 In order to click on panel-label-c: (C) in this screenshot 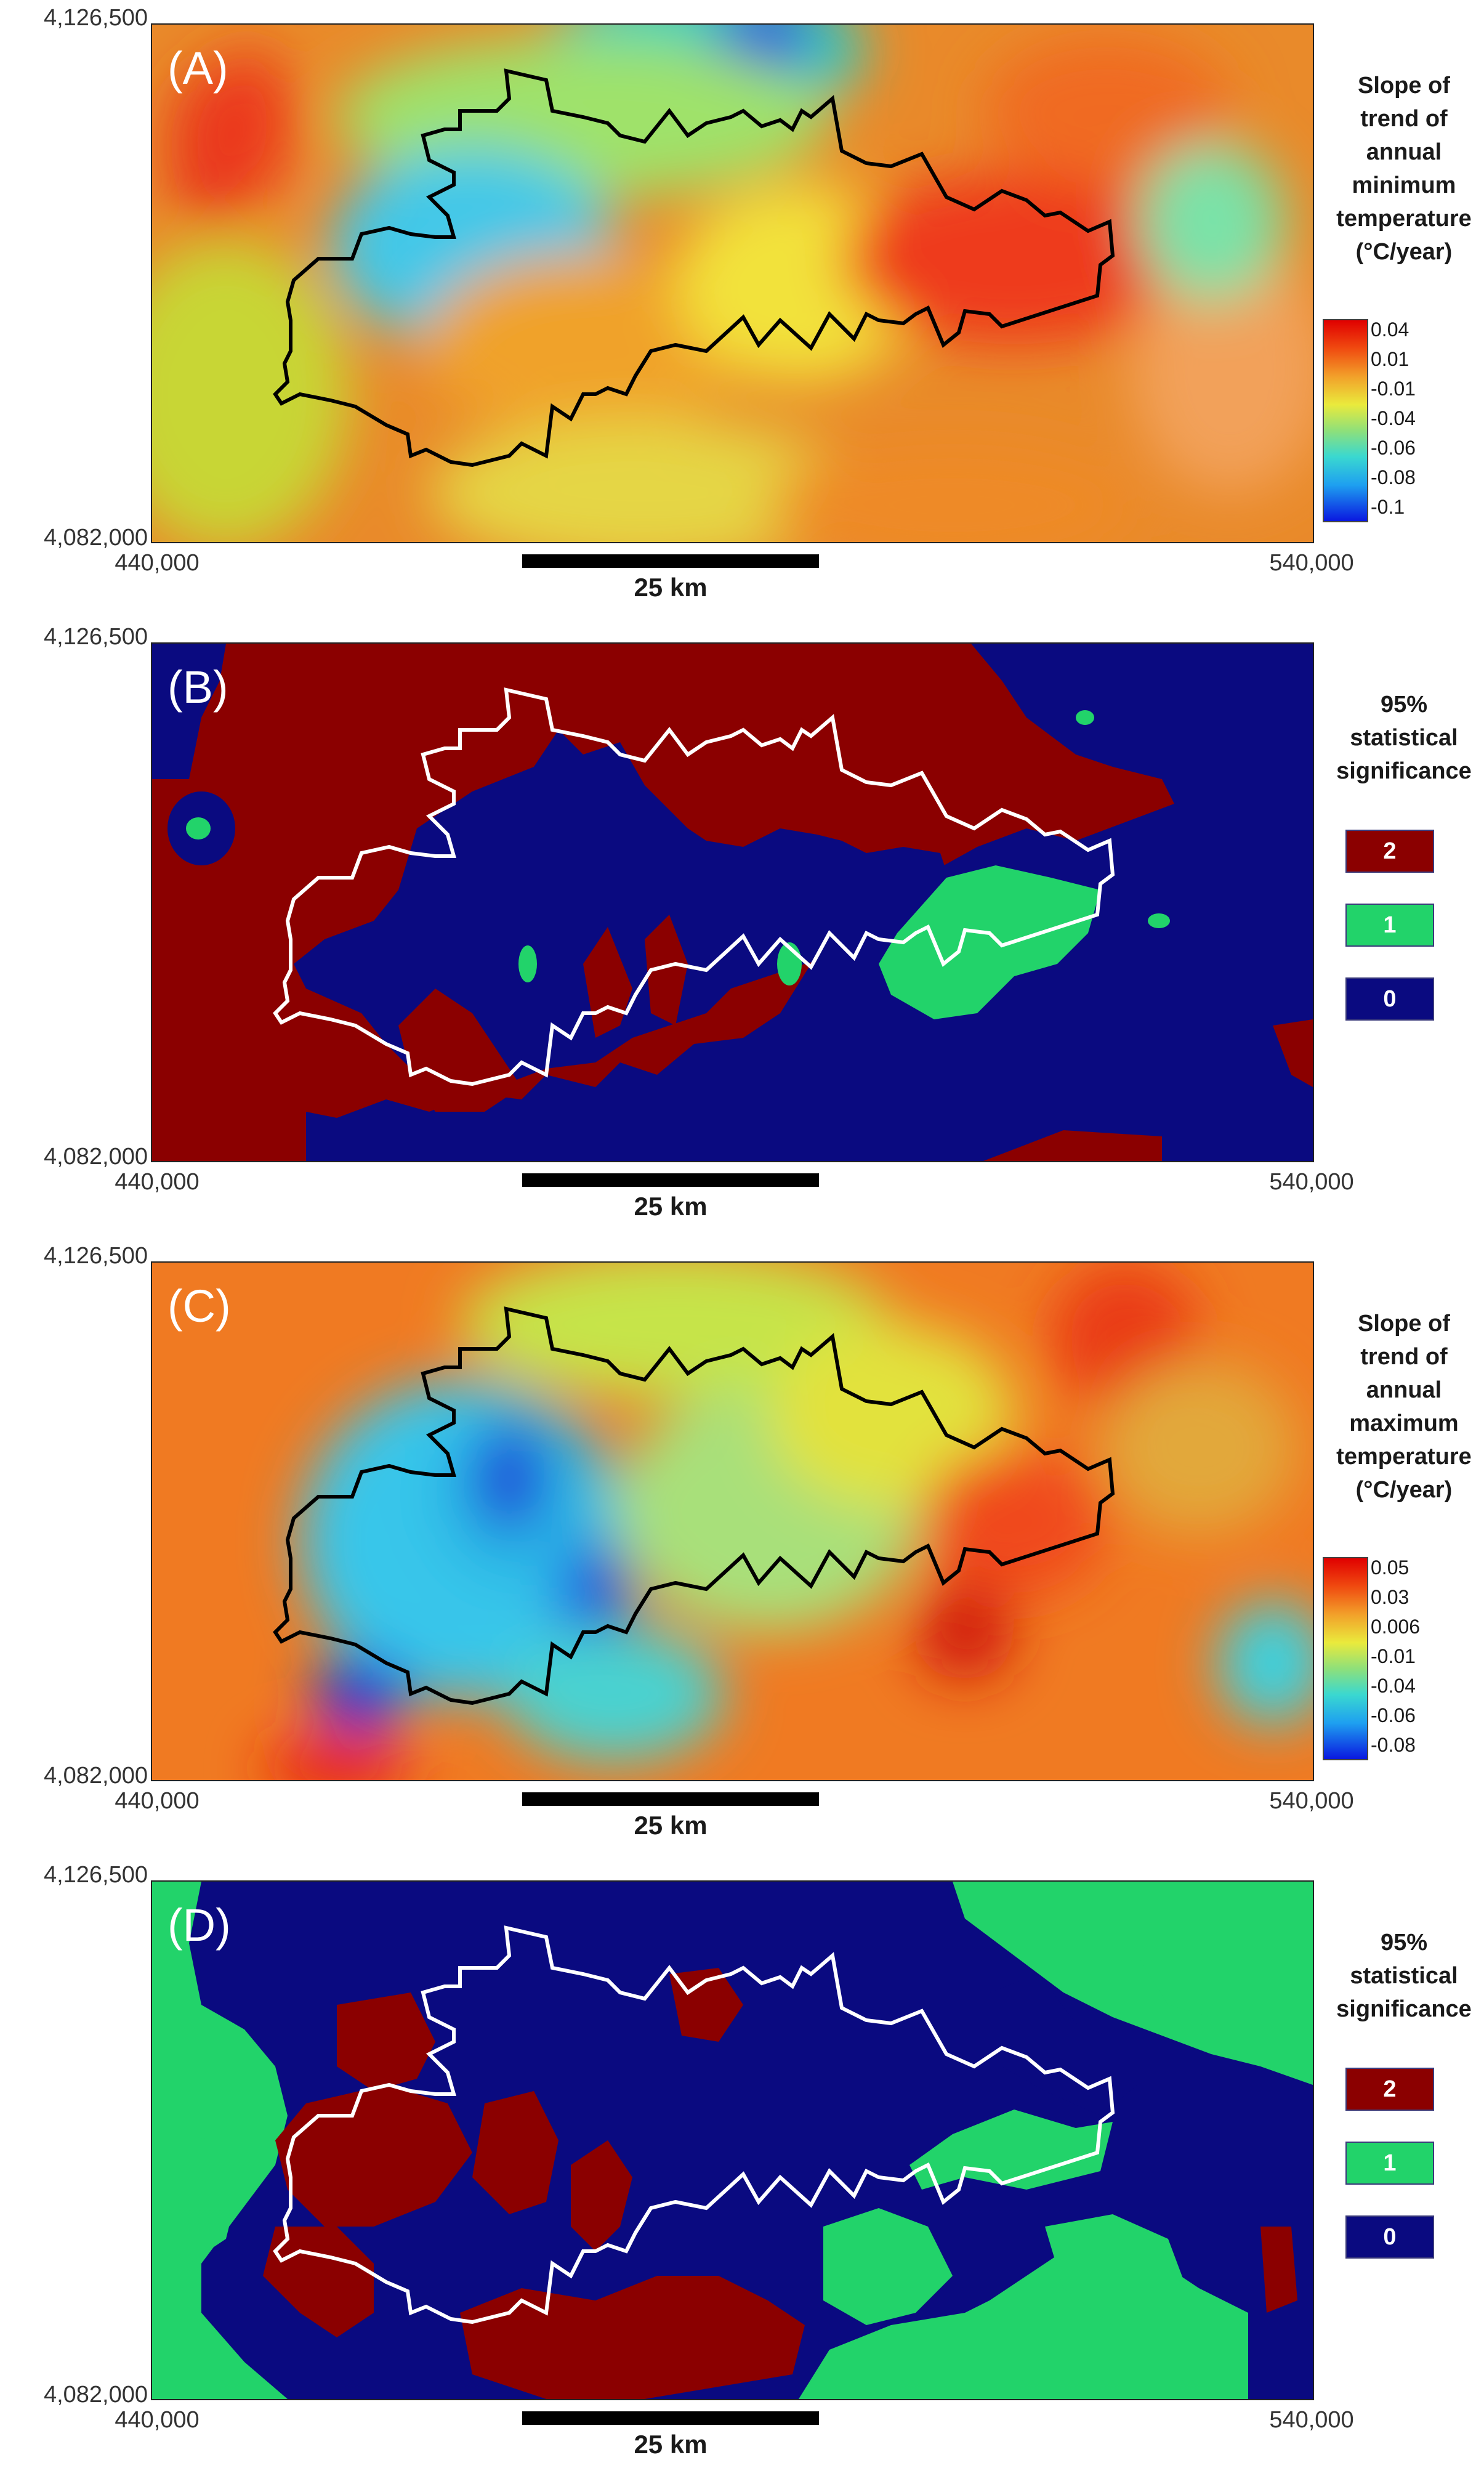, I will do `click(199, 1306)`.